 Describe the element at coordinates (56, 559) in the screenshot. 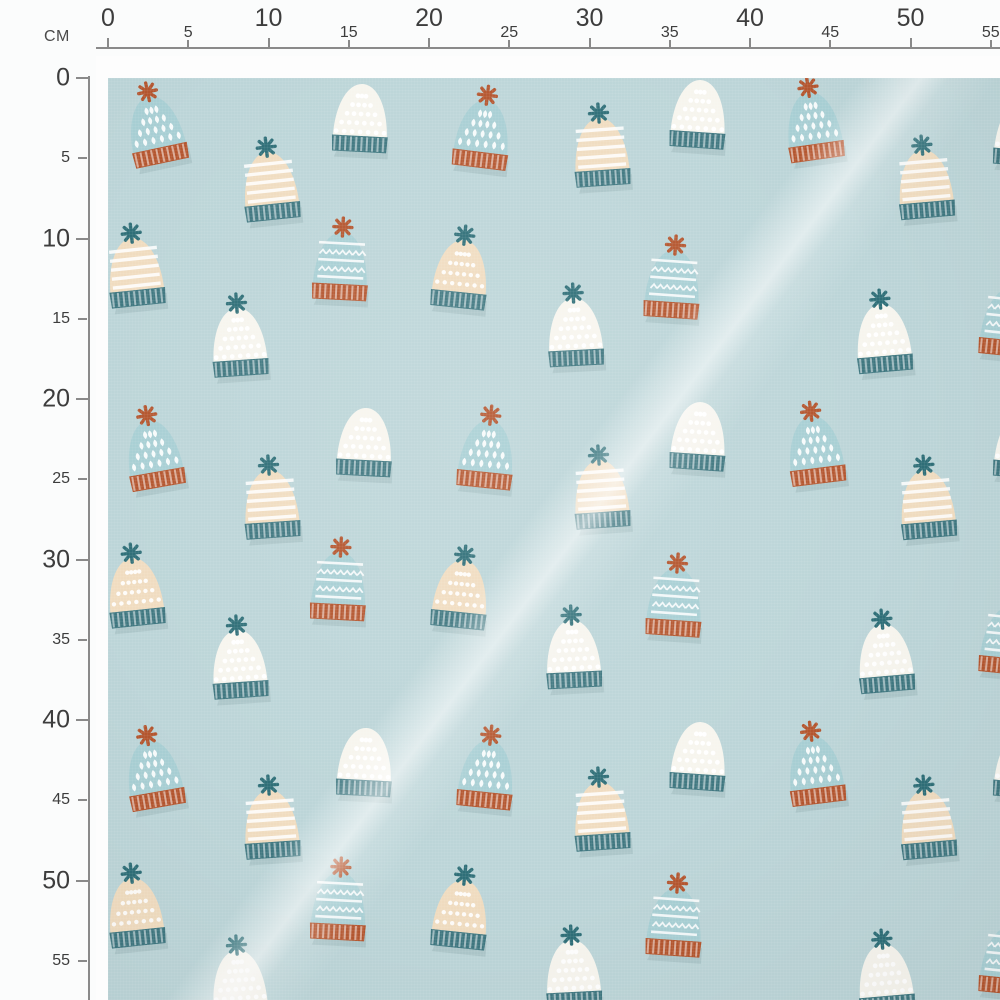

I see `ruler-left-tick-label: 30` at that location.